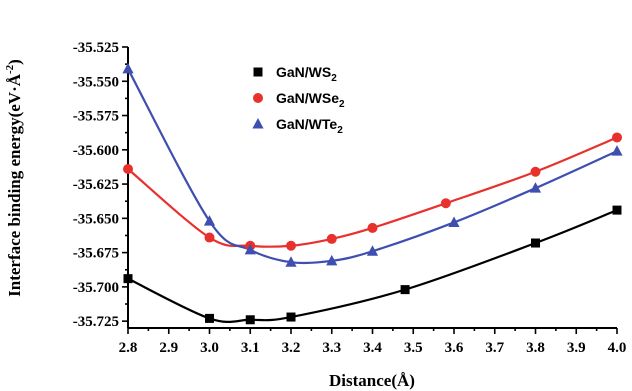  I want to click on y-tick-label: -35.650, so click(96, 219).